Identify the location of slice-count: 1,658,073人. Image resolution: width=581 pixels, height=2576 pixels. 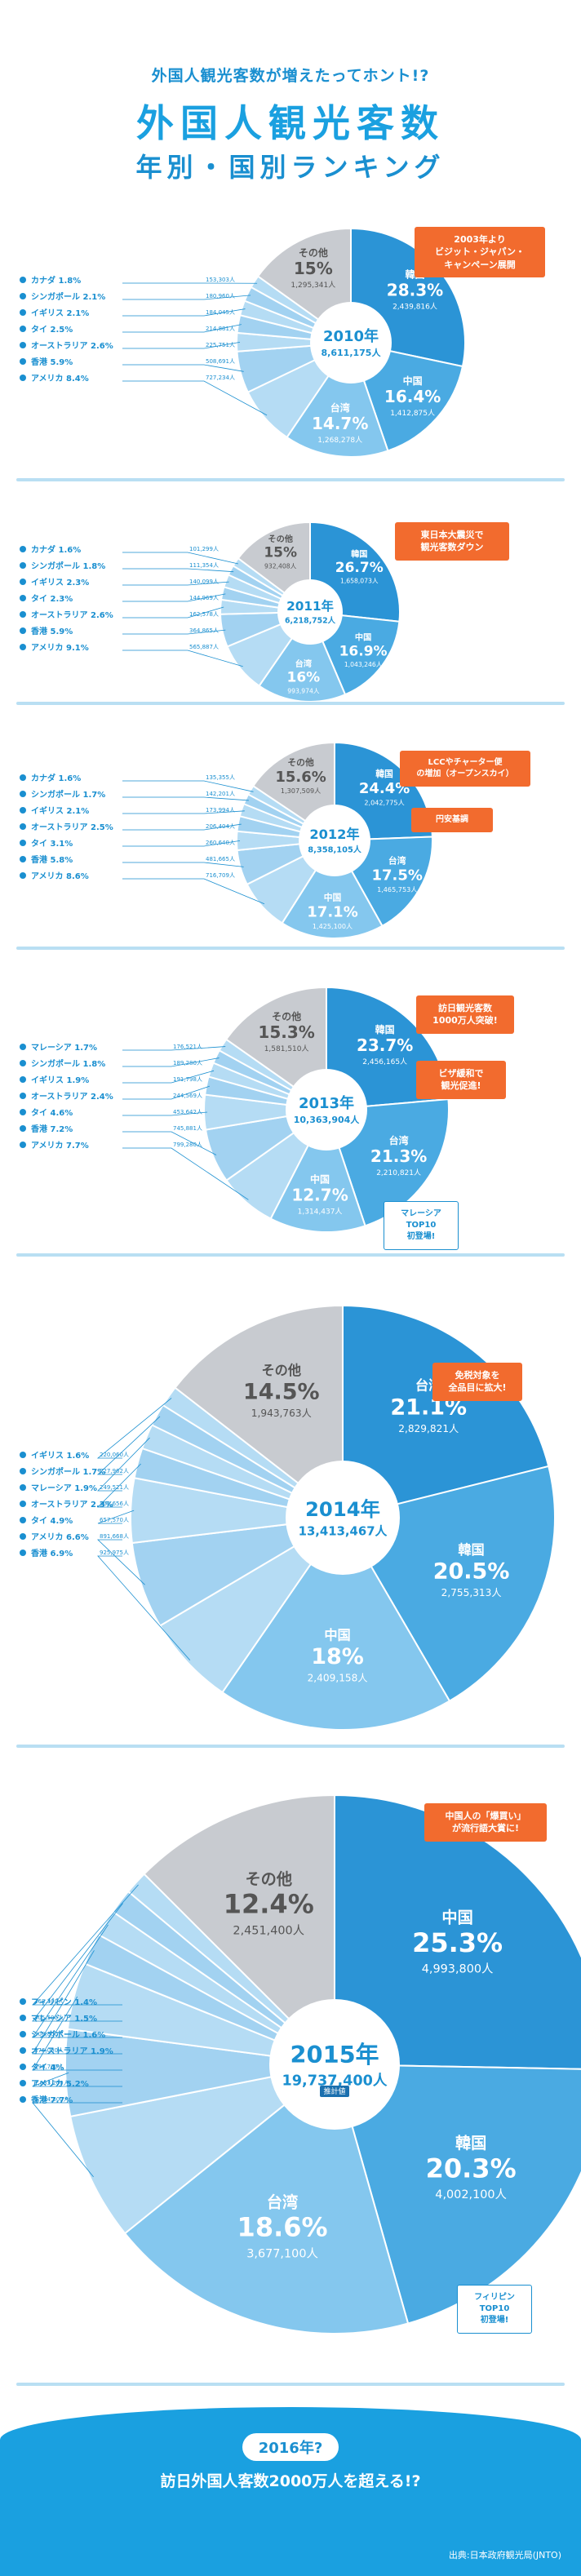
(359, 581).